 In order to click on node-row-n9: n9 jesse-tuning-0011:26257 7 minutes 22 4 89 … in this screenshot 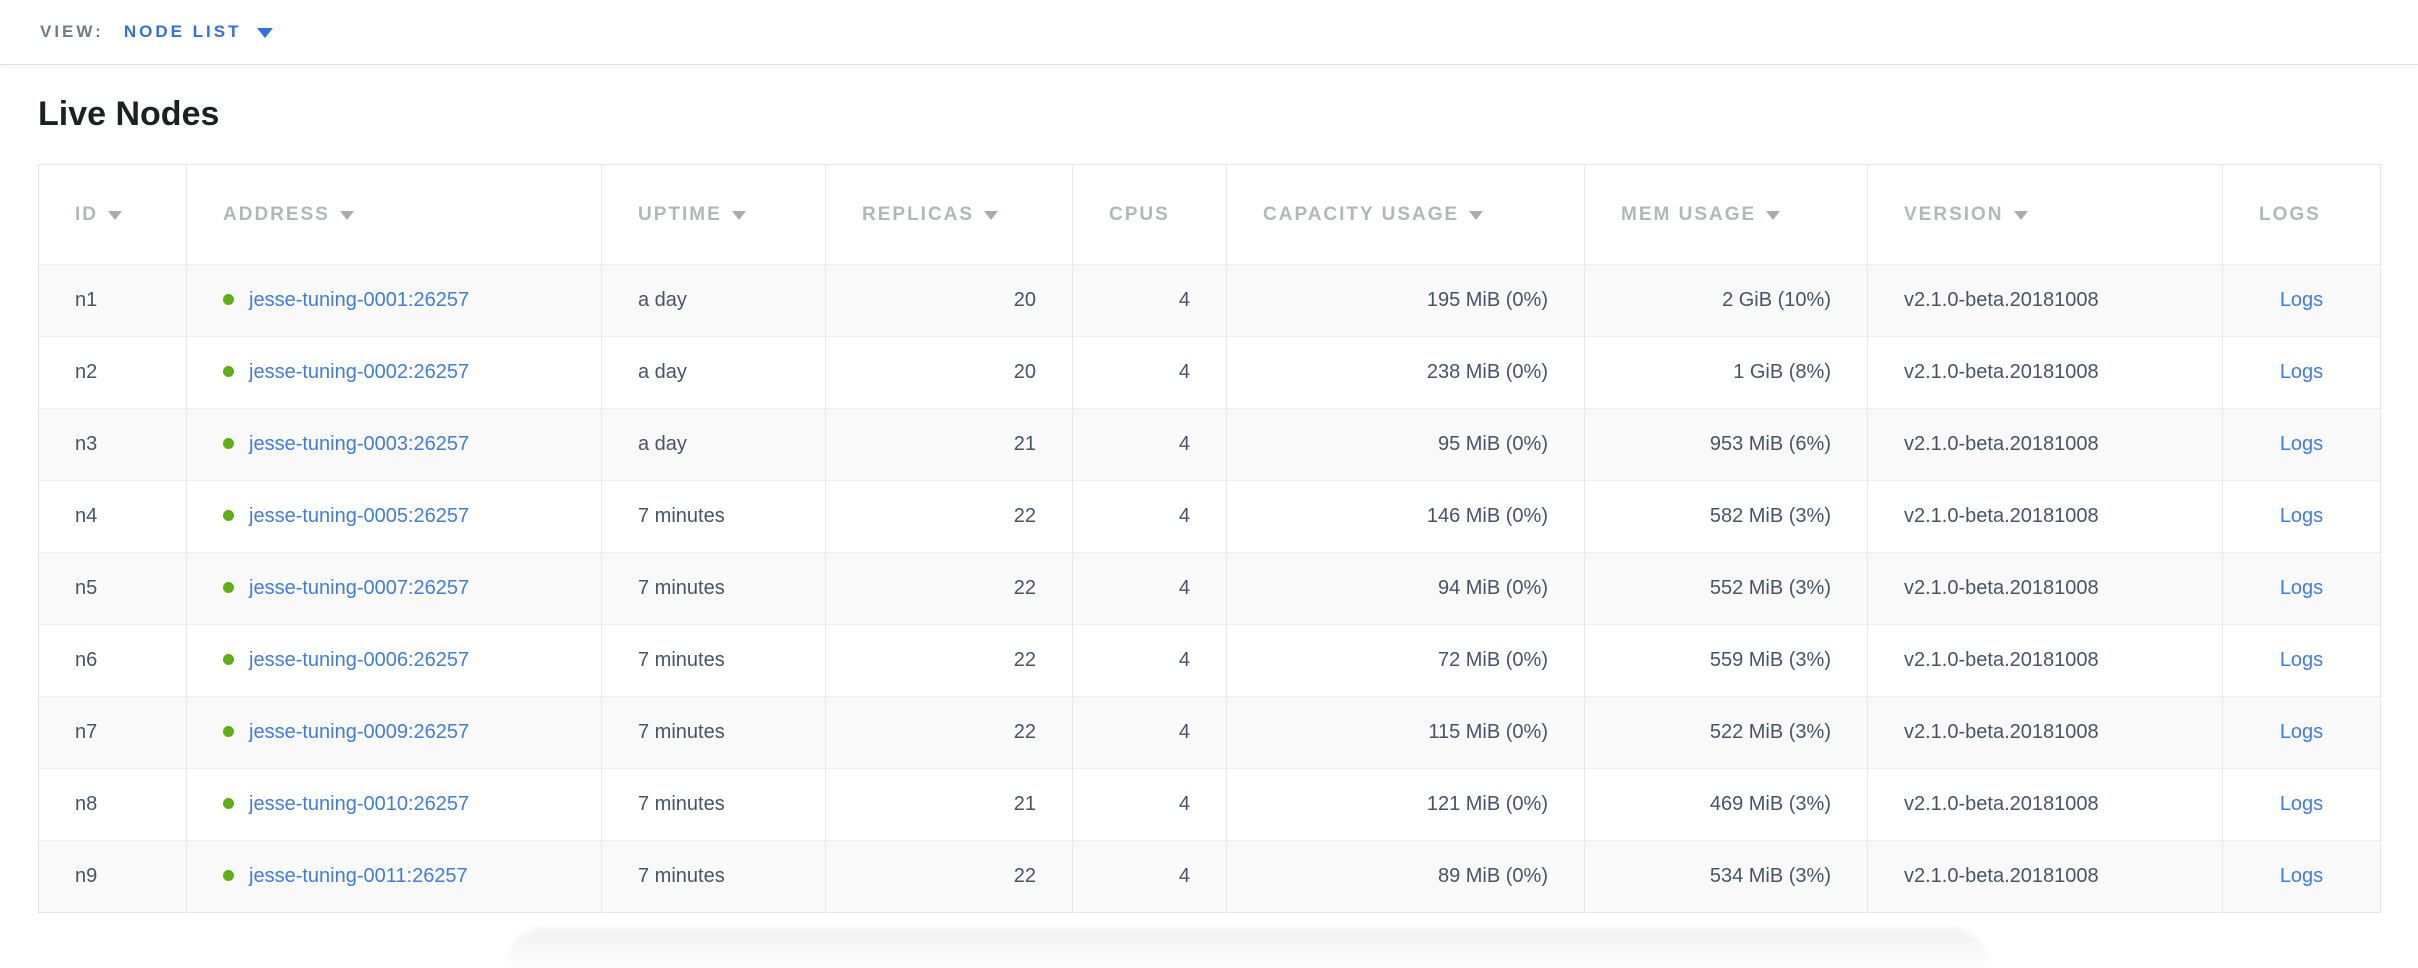, I will do `click(1209, 876)`.